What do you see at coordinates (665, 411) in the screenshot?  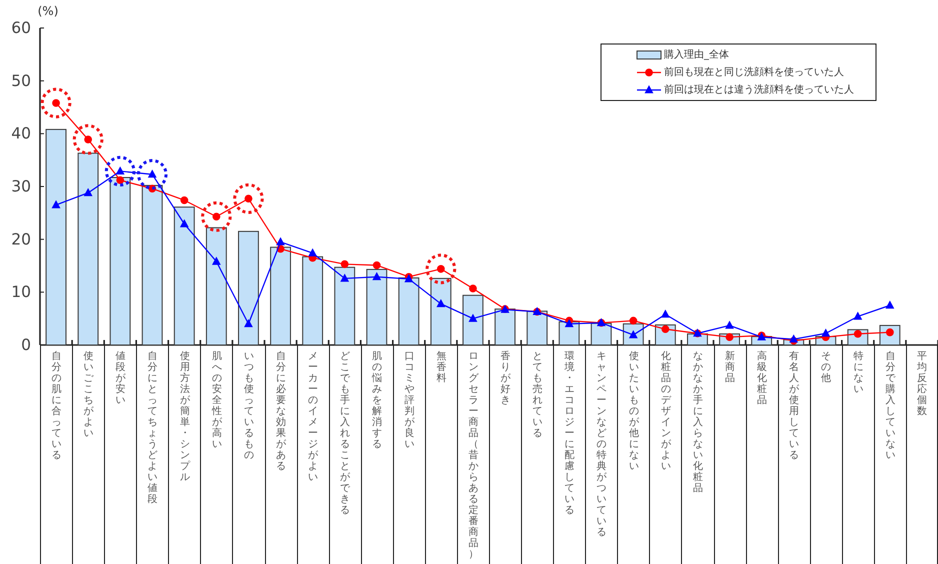 I see `category-label: 化粧品のデザインがよい` at bounding box center [665, 411].